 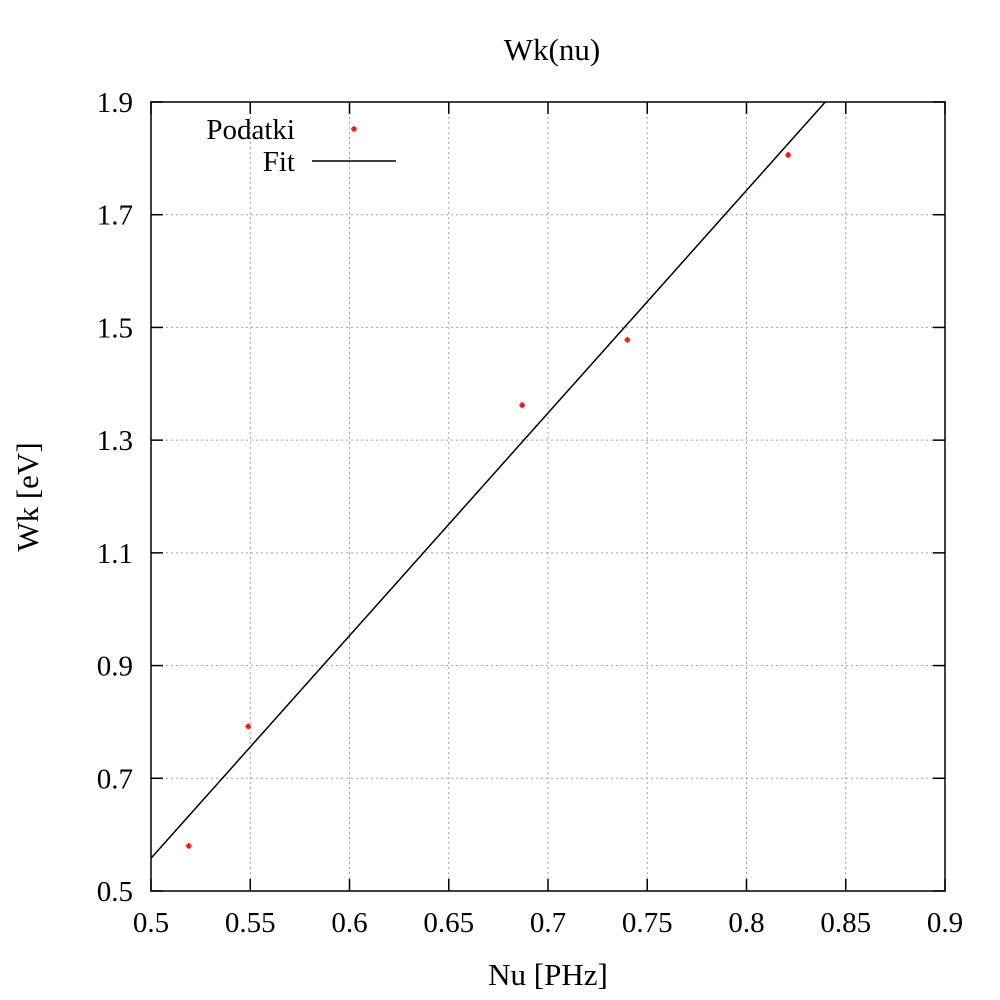 I want to click on x-tick-label: 0.65, so click(x=448, y=923).